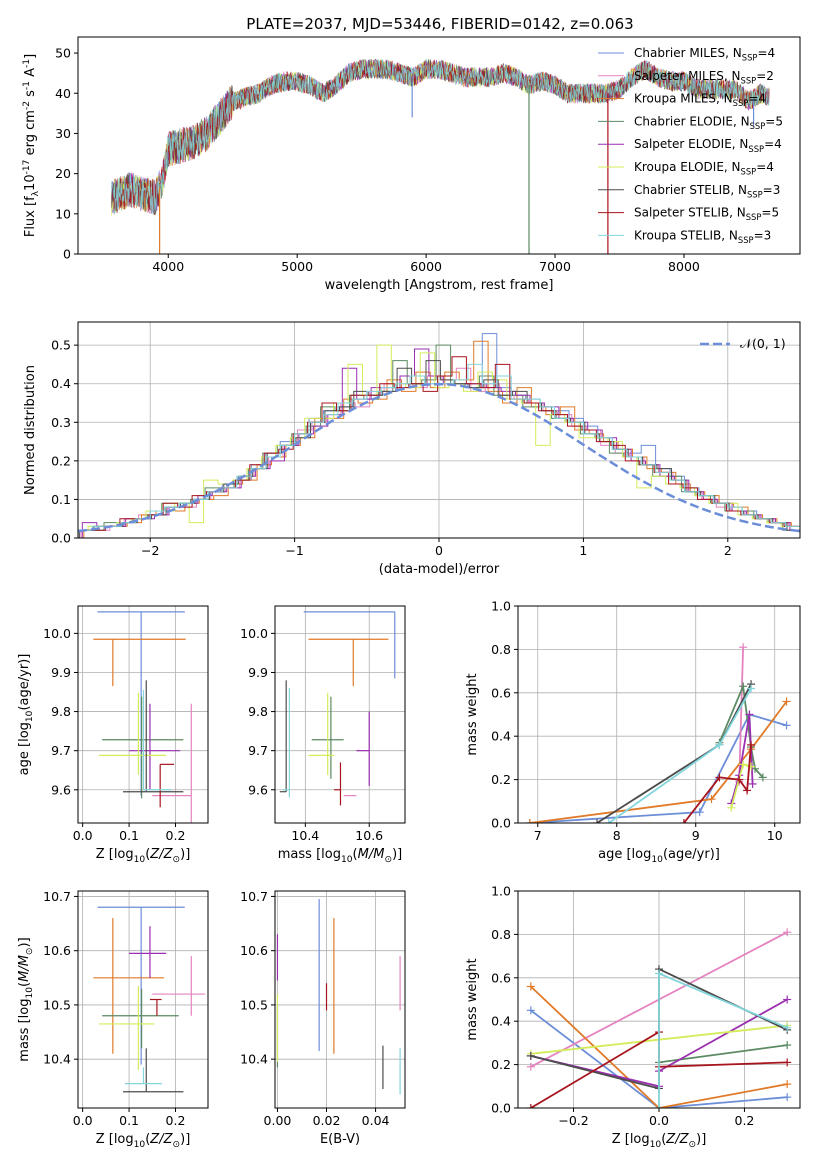 Image resolution: width=819 pixels, height=1170 pixels. Describe the element at coordinates (696, 835) in the screenshot. I see `x-tick-label: 9` at that location.